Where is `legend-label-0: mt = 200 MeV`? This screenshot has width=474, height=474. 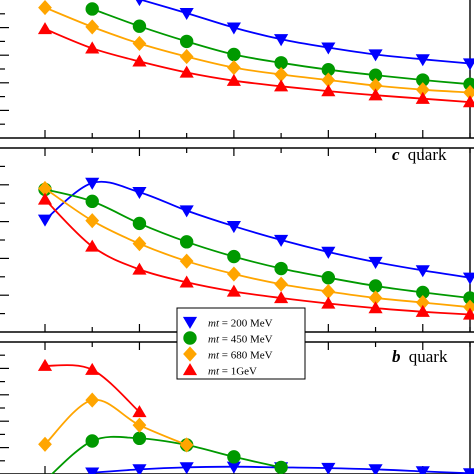 legend-label-0: mt = 200 MeV is located at coordinates (240, 324).